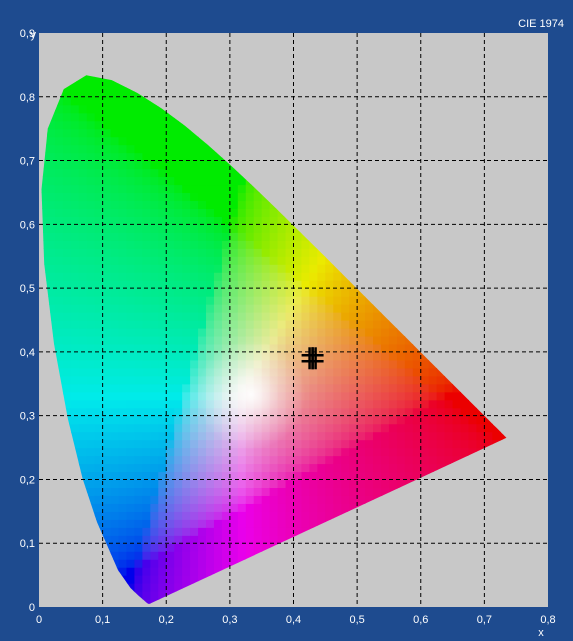  Describe the element at coordinates (27, 34) in the screenshot. I see `y-tick-label: 0,9` at that location.